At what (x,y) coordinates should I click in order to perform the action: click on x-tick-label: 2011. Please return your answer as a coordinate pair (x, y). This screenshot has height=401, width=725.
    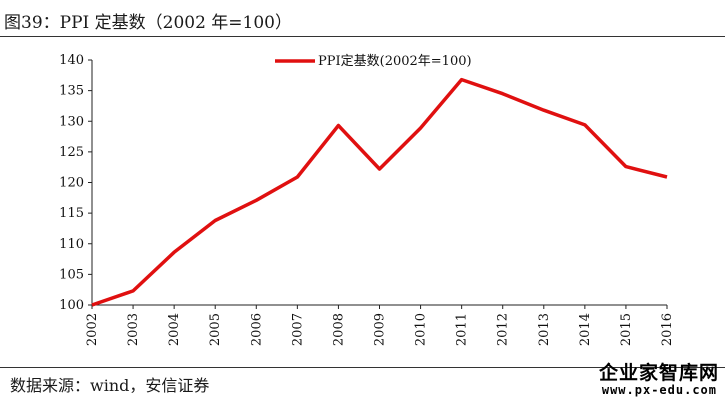
    Looking at the image, I should click on (462, 329).